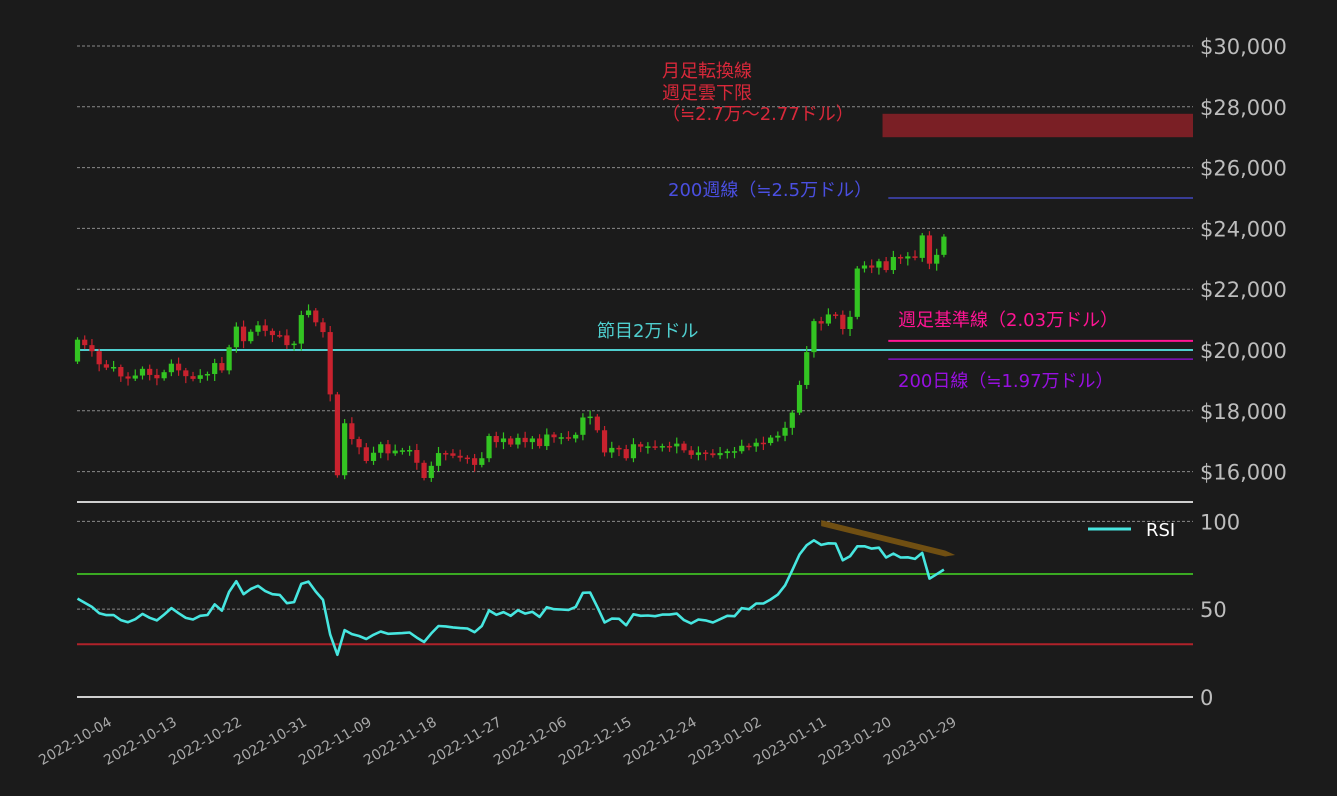 The image size is (1337, 796). I want to click on price-tick-label: $16,000, so click(1243, 473).